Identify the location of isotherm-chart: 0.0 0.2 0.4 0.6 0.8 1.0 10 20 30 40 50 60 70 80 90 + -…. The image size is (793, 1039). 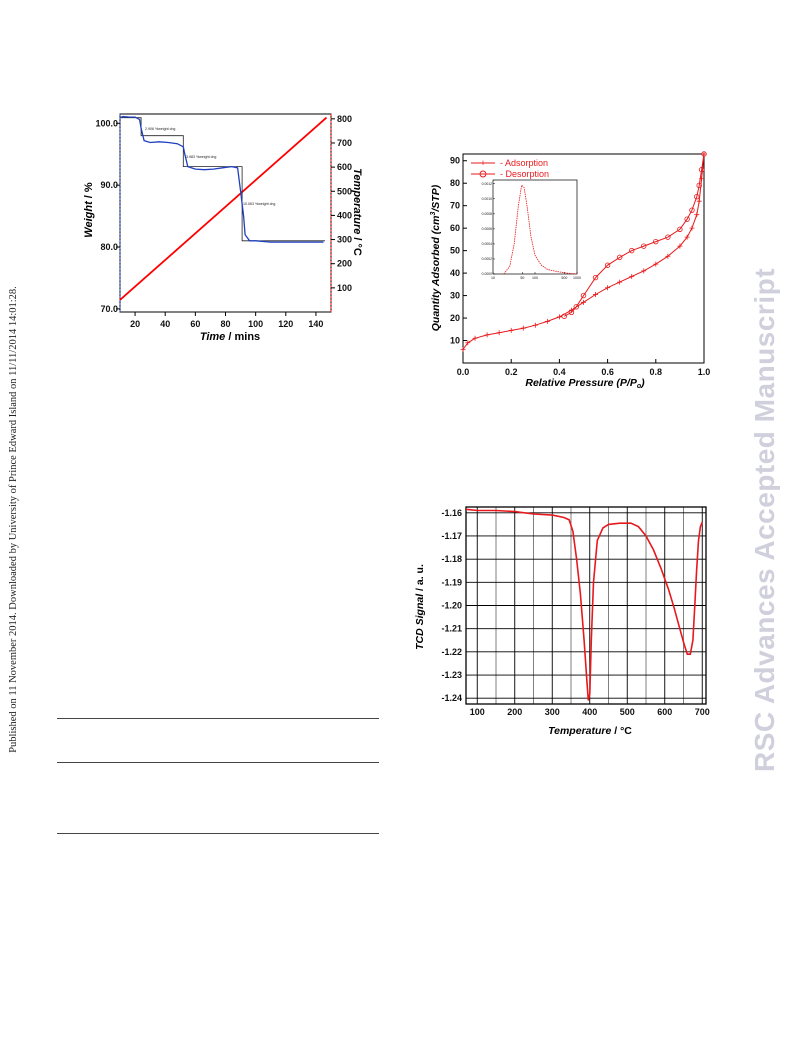
(570, 270).